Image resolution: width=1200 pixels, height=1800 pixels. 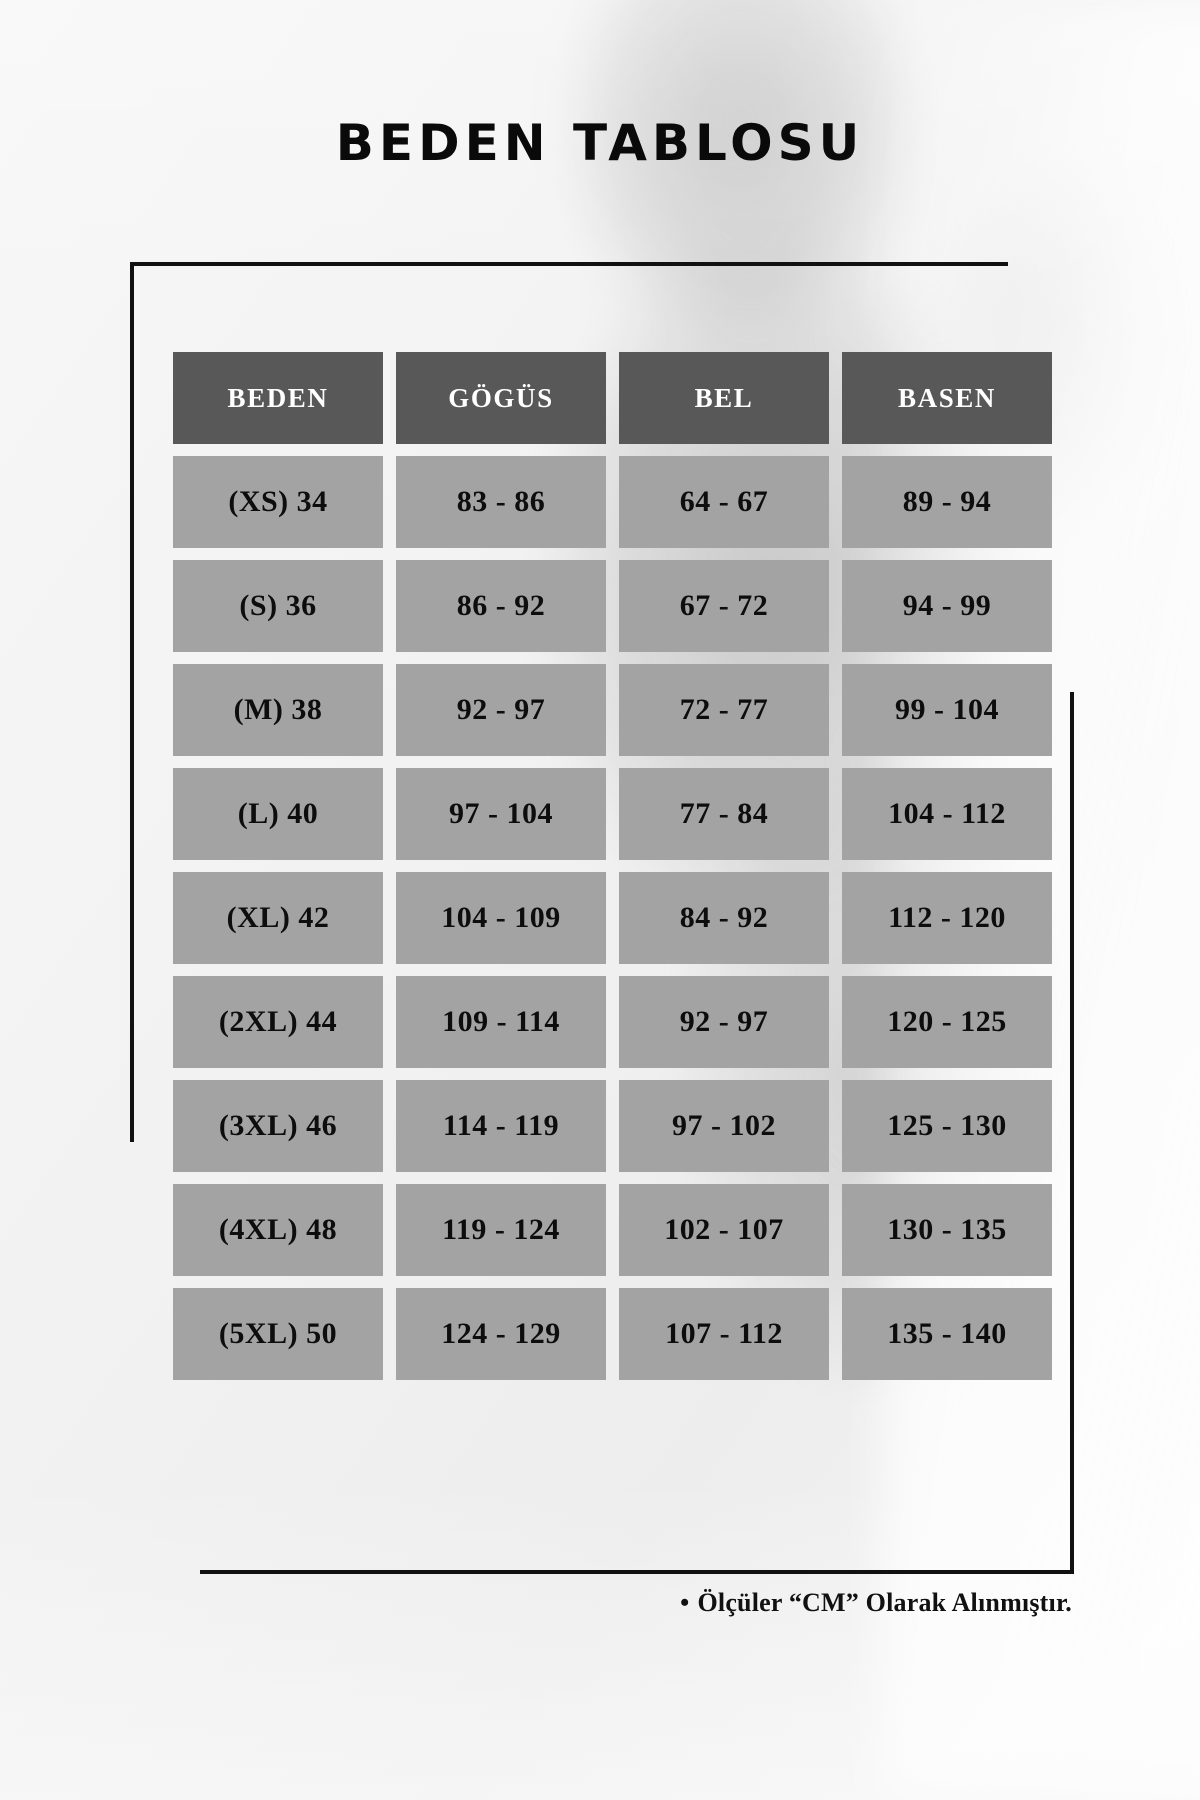 I want to click on column-header-beden: BEDEN, so click(x=278, y=398).